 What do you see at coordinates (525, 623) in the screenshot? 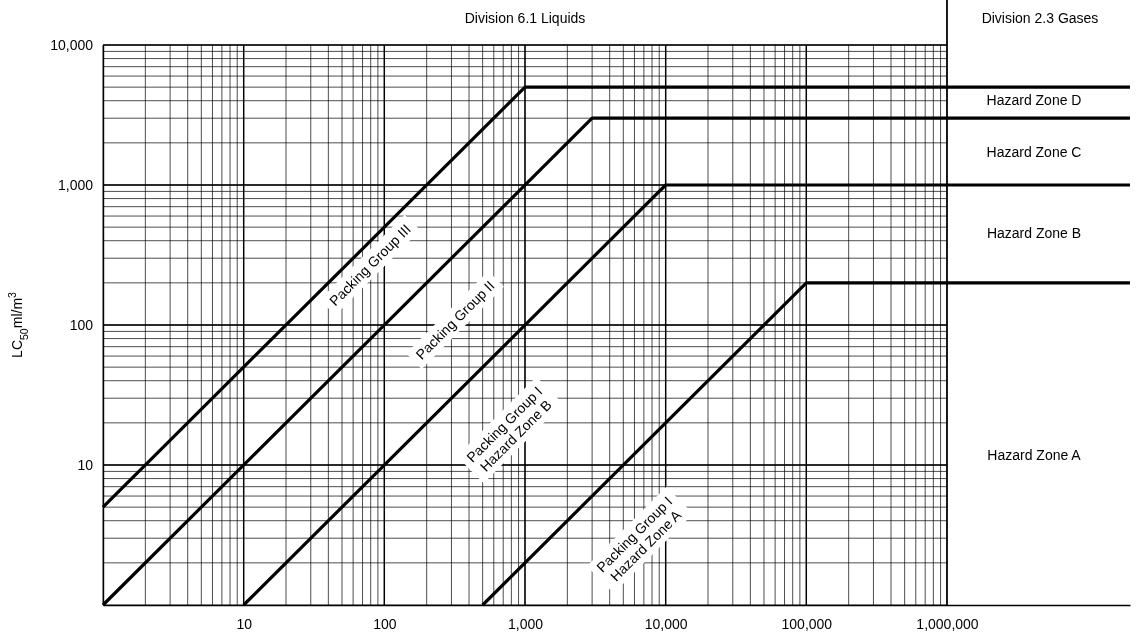
I see `x-tick-label: 1,000` at bounding box center [525, 623].